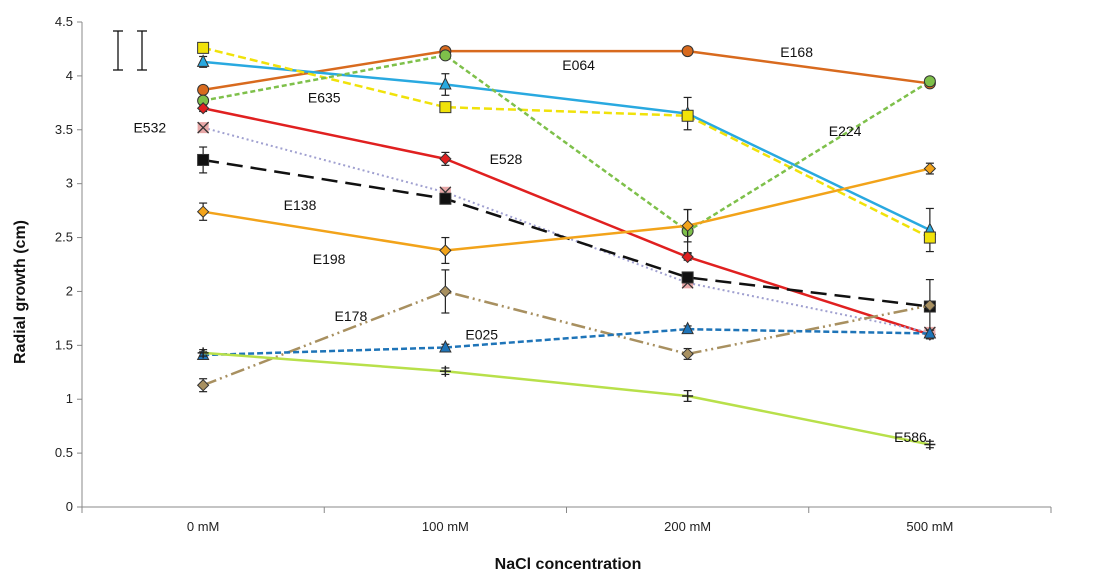 The height and width of the screenshot is (575, 1099). What do you see at coordinates (69, 398) in the screenshot?
I see `y-tick-label: 1` at bounding box center [69, 398].